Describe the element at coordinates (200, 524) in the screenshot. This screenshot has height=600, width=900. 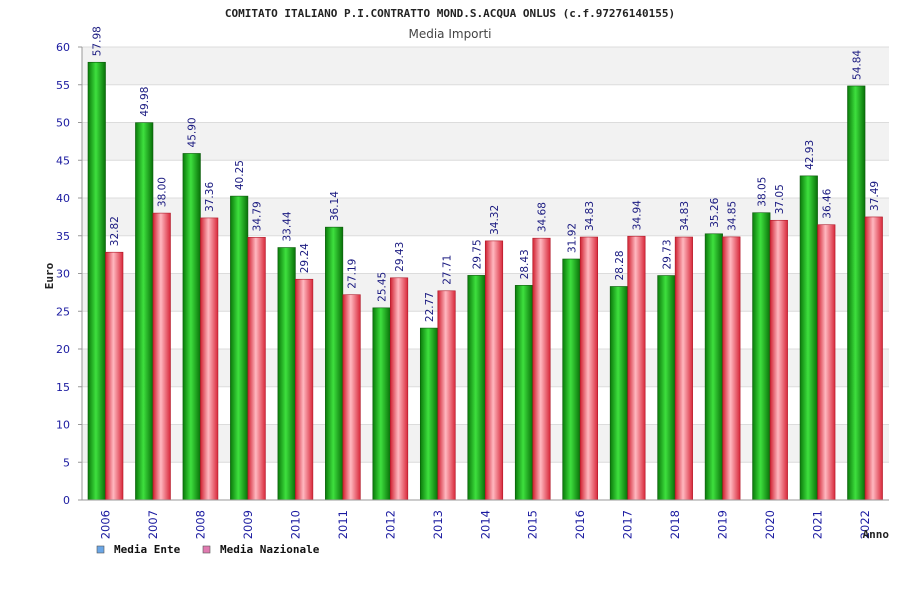
I see `x-tick-label: 2008` at that location.